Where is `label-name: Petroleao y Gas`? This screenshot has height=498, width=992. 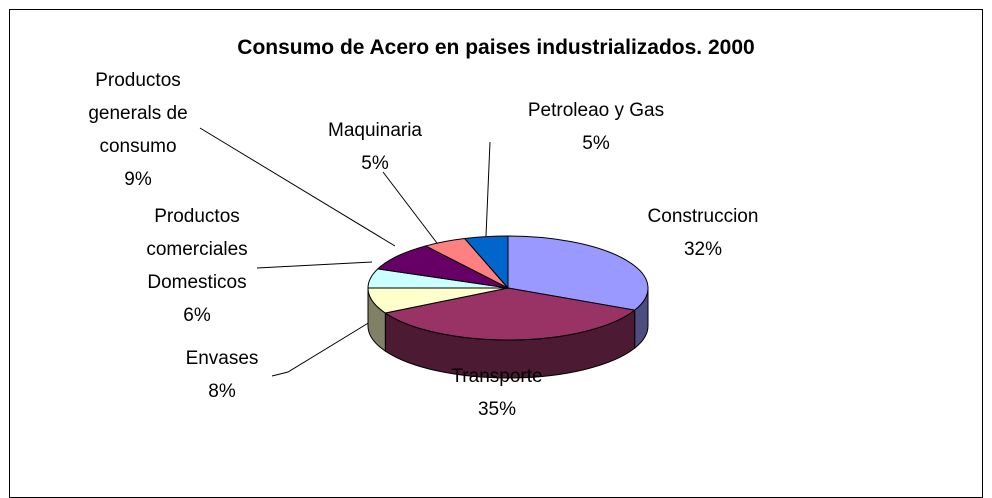
label-name: Petroleao y Gas is located at coordinates (596, 110).